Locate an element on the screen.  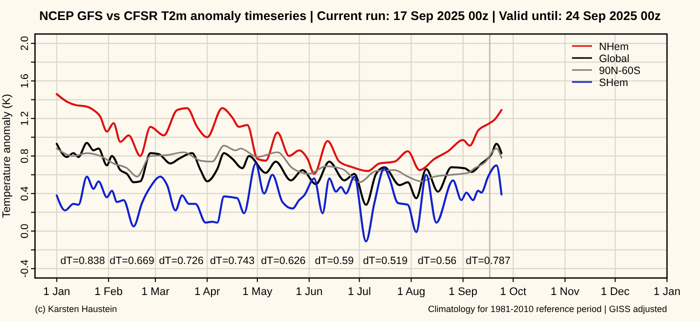
annotation: dT=0.838 is located at coordinates (83, 261).